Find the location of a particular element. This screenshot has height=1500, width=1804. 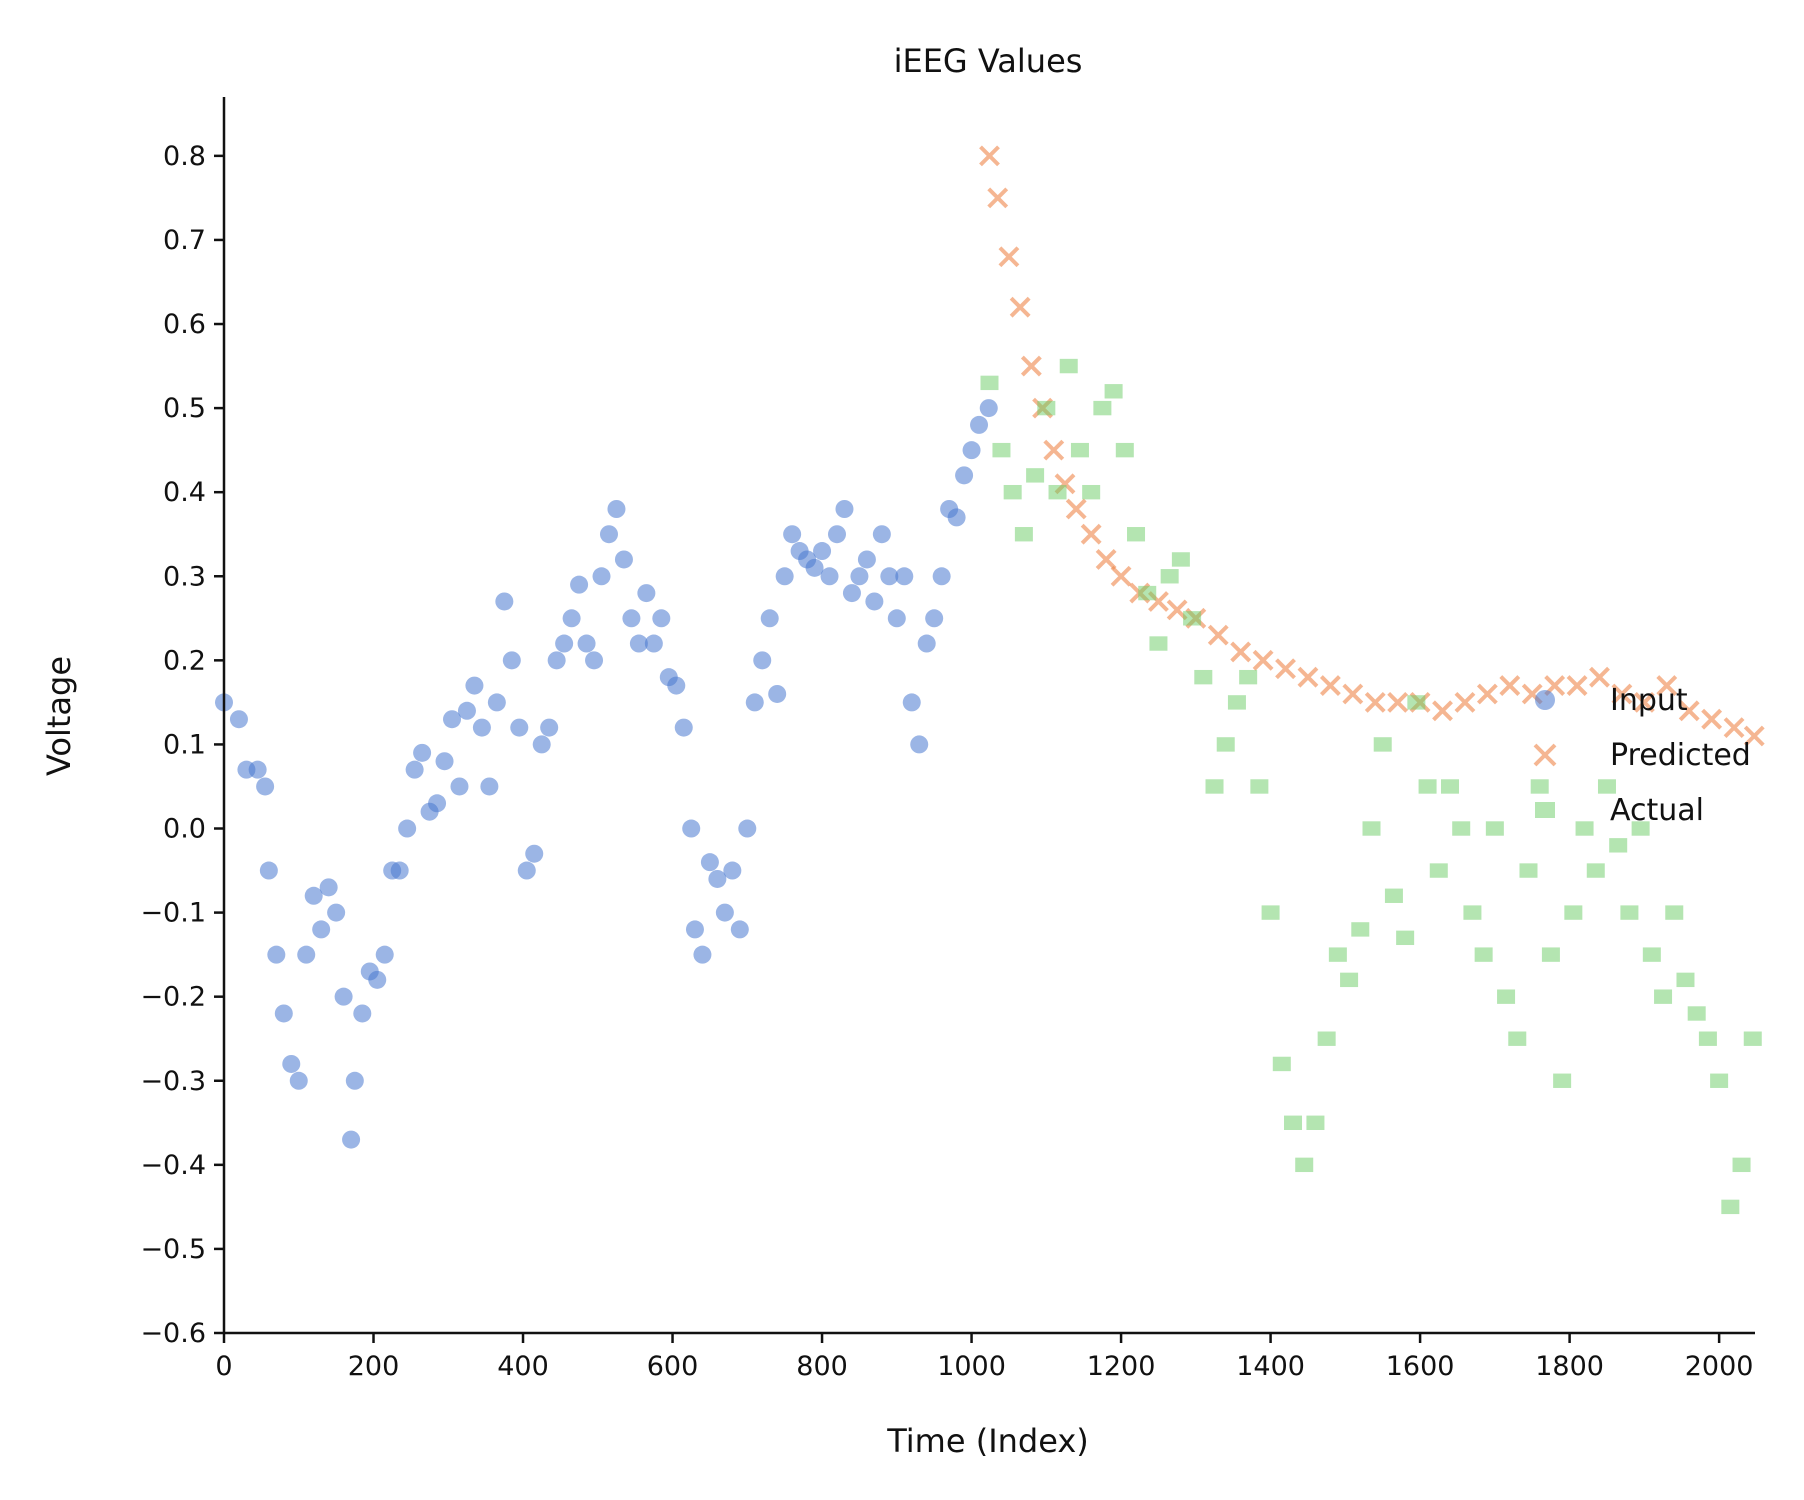

legend-item-input: Input is located at coordinates (1611, 700).